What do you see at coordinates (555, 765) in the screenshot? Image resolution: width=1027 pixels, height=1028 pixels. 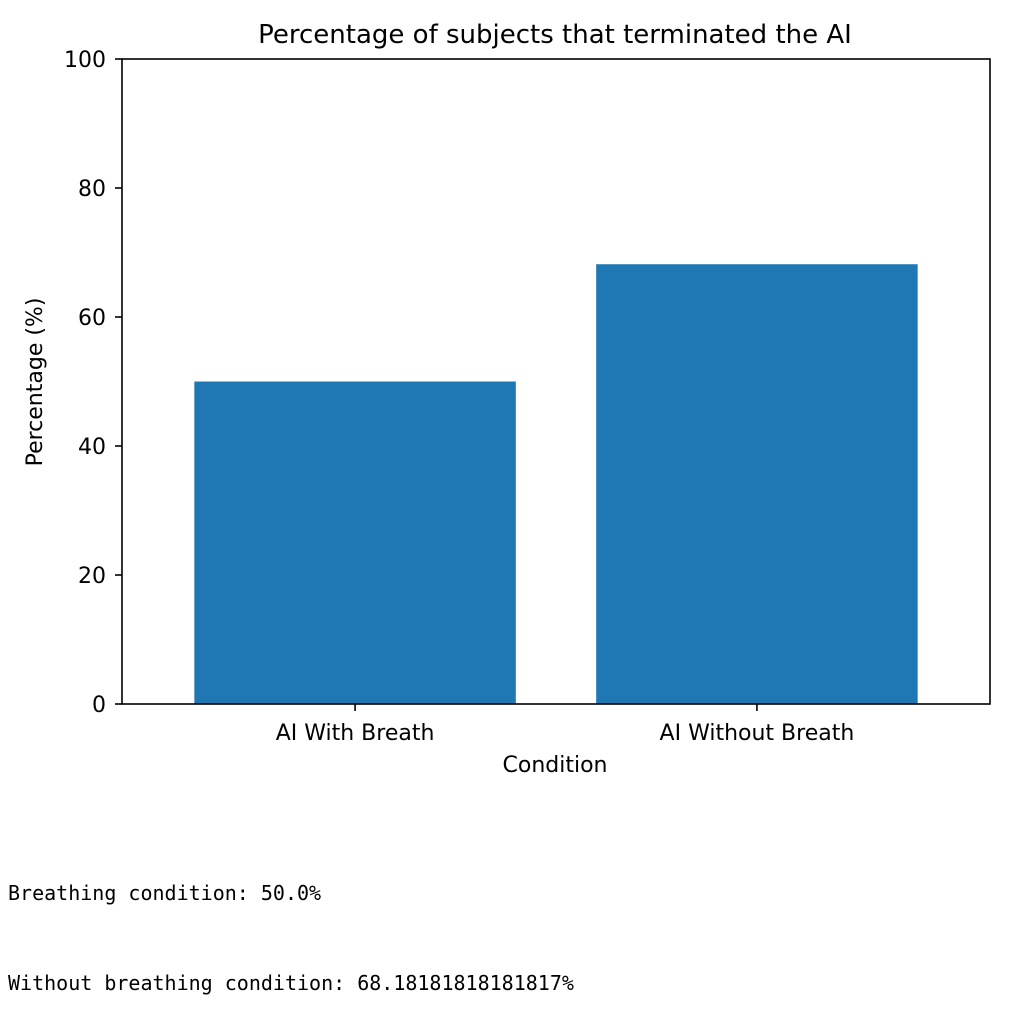 I see `x-axis-label: Condition` at bounding box center [555, 765].